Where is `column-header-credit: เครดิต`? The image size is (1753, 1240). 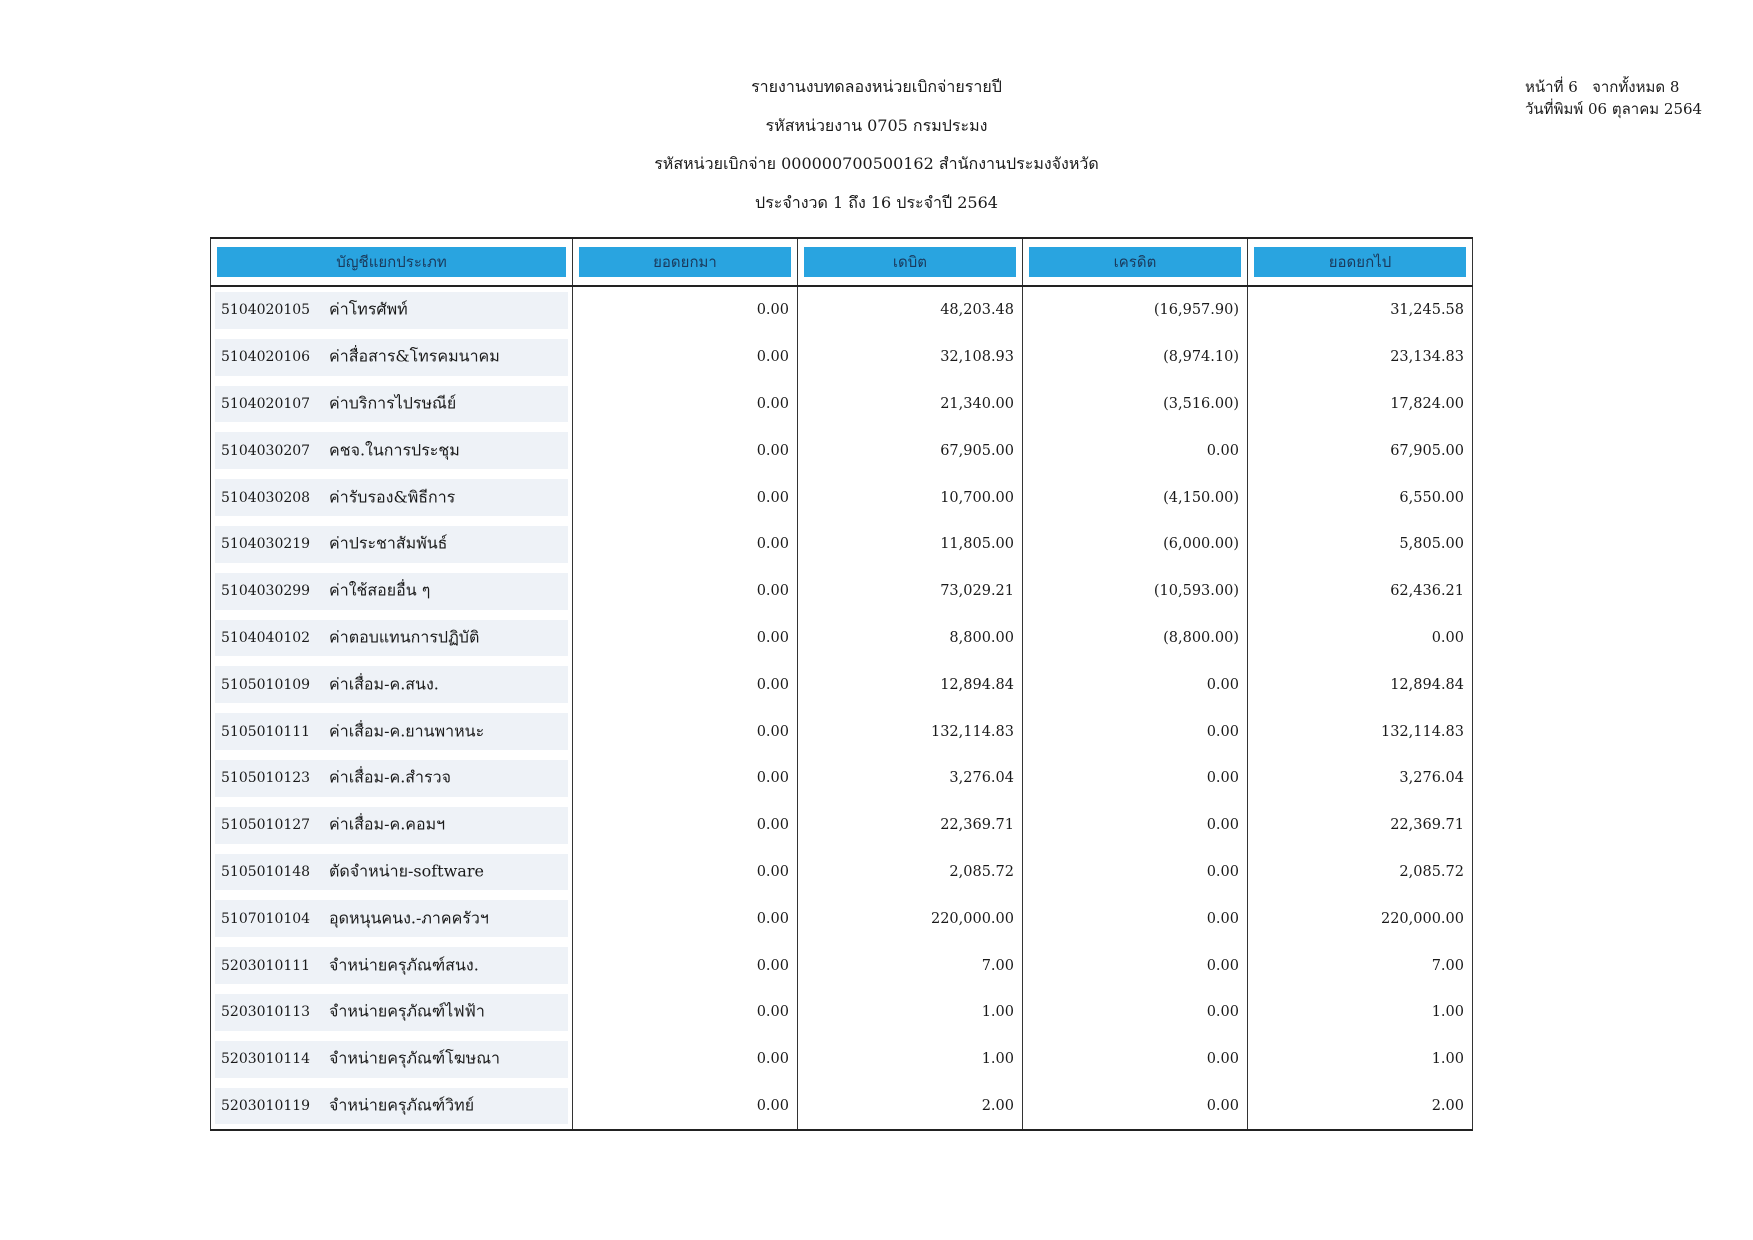
column-header-credit: เครดิต is located at coordinates (1135, 262).